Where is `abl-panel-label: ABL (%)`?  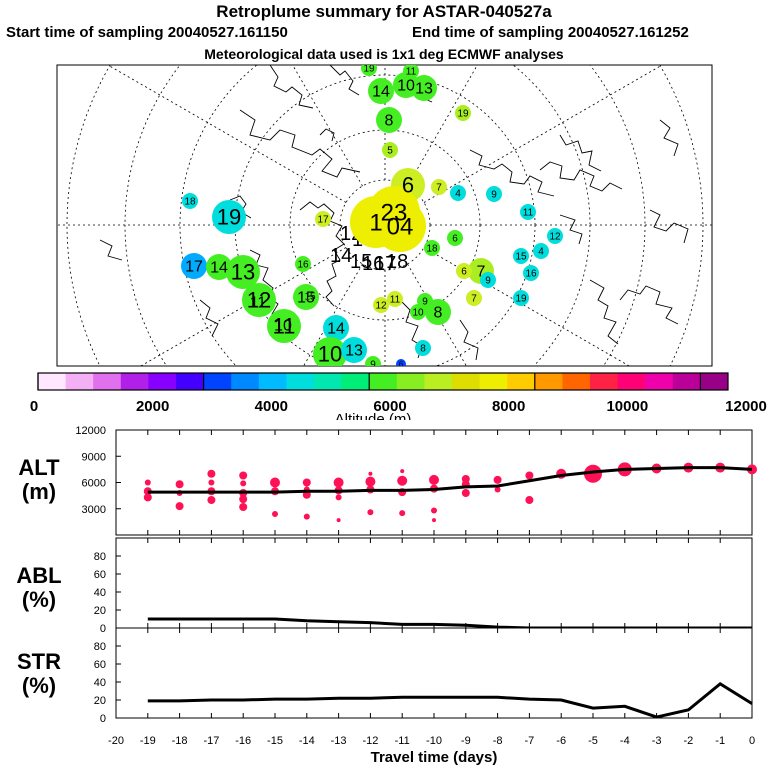
abl-panel-label: ABL (%) is located at coordinates (39, 587).